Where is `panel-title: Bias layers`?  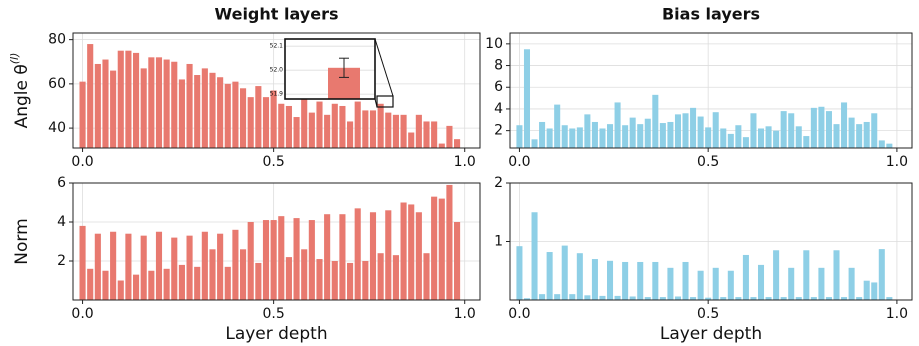
panel-title: Bias layers is located at coordinates (711, 14).